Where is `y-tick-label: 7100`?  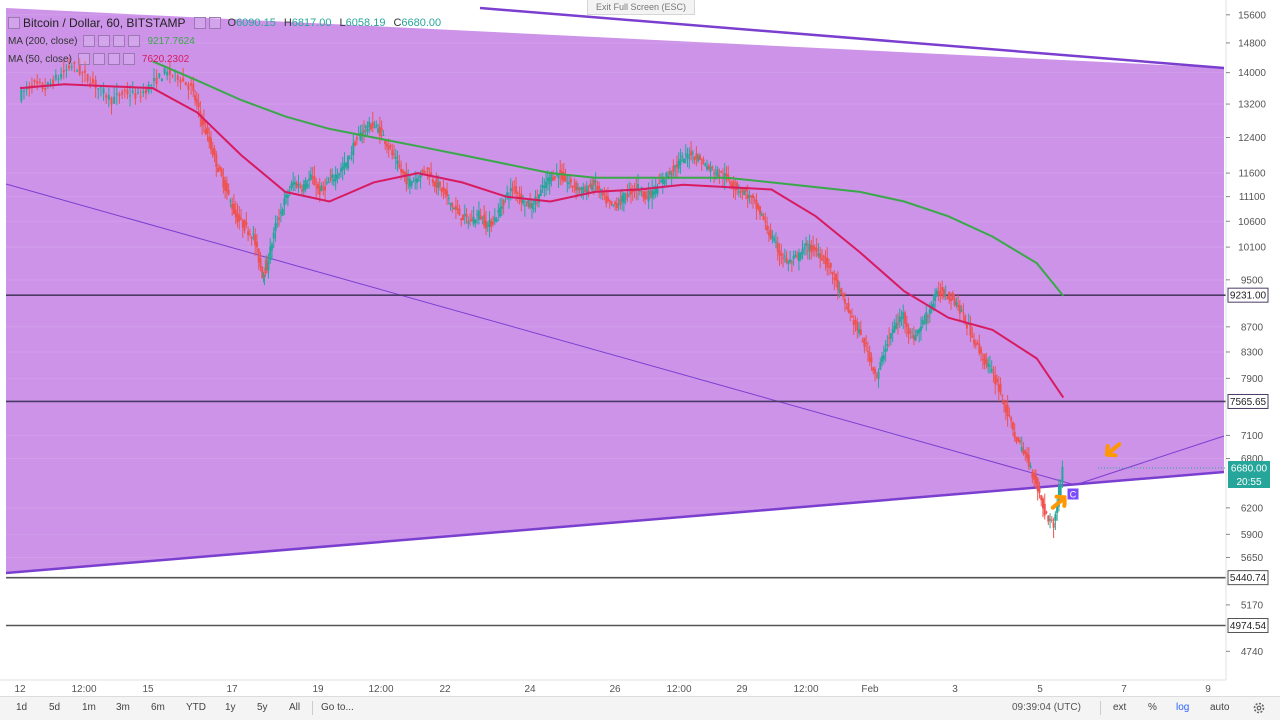 y-tick-label: 7100 is located at coordinates (1252, 436).